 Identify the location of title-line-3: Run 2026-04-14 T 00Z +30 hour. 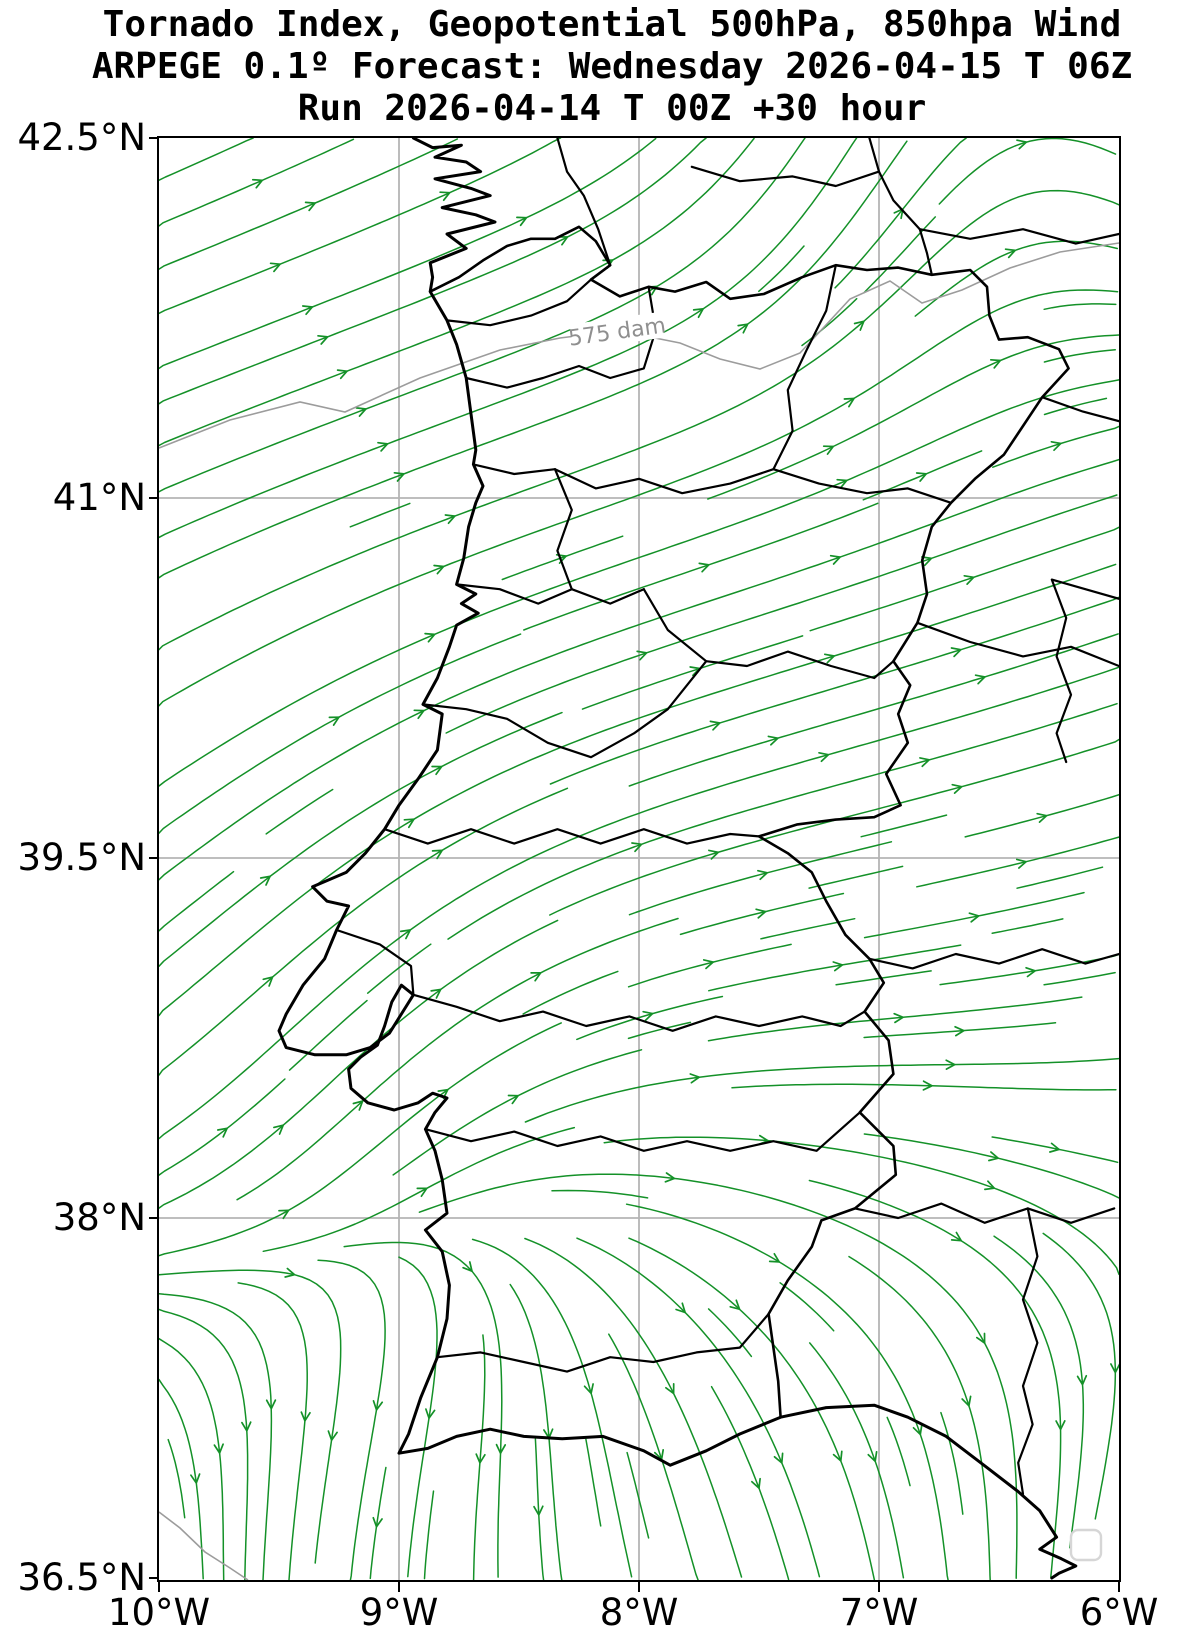
(612, 108).